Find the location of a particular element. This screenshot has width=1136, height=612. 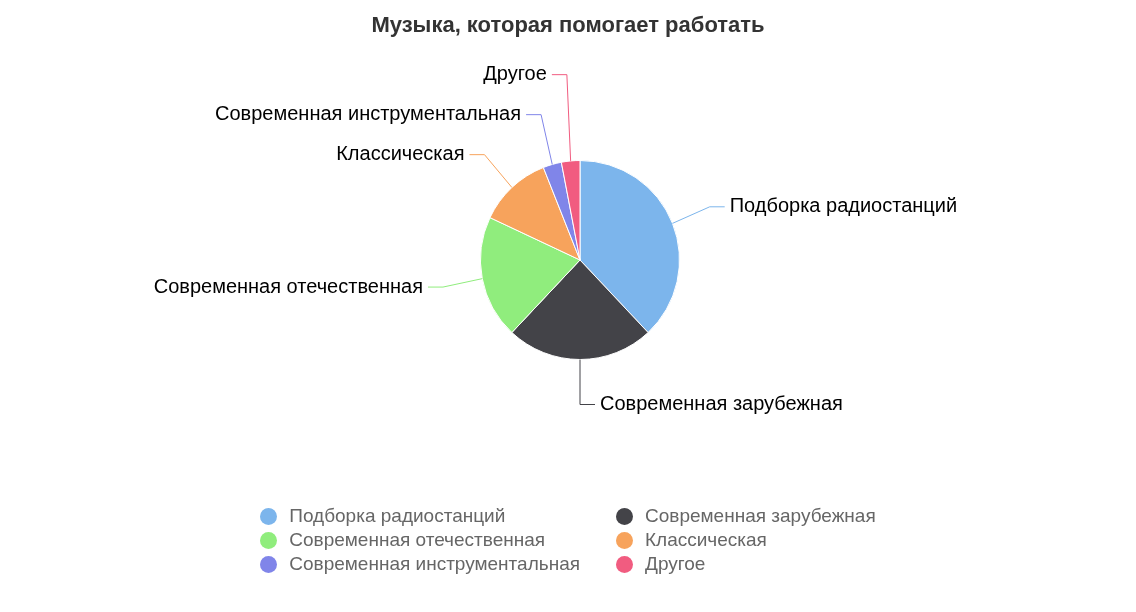

legend-label: Современная зарубежная is located at coordinates (760, 516).